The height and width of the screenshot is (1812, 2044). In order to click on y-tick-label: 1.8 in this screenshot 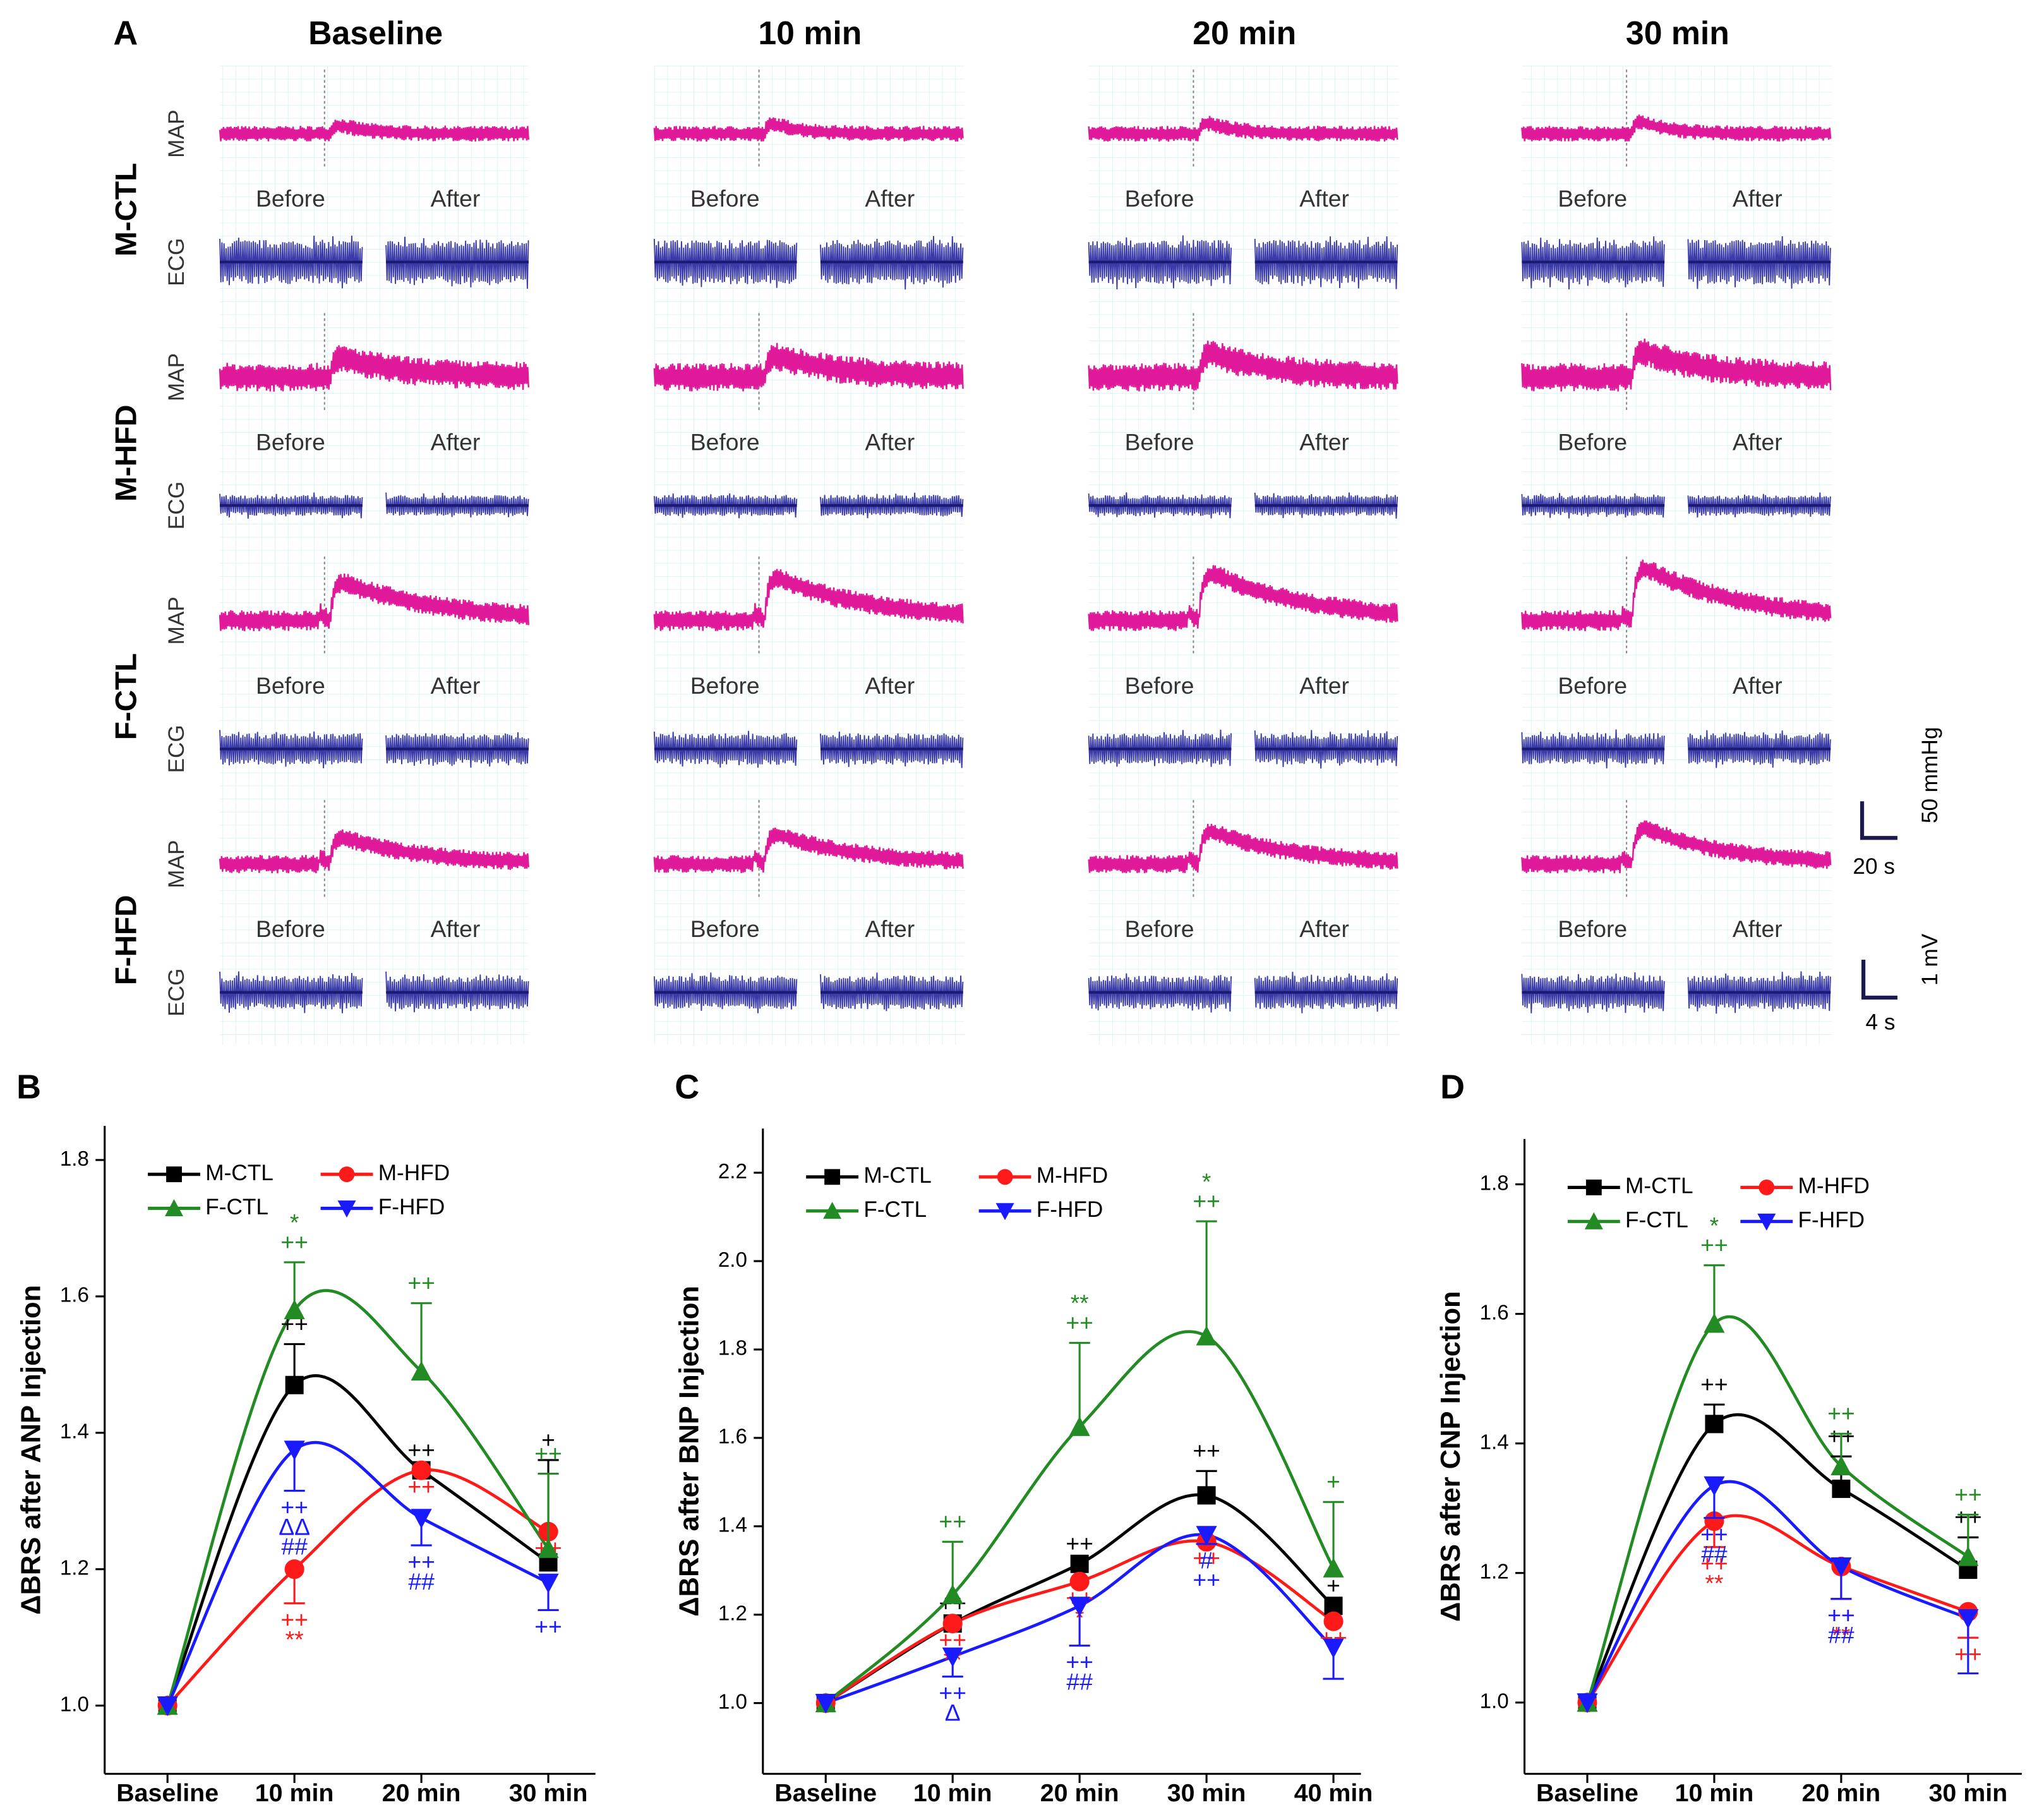, I will do `click(732, 1349)`.